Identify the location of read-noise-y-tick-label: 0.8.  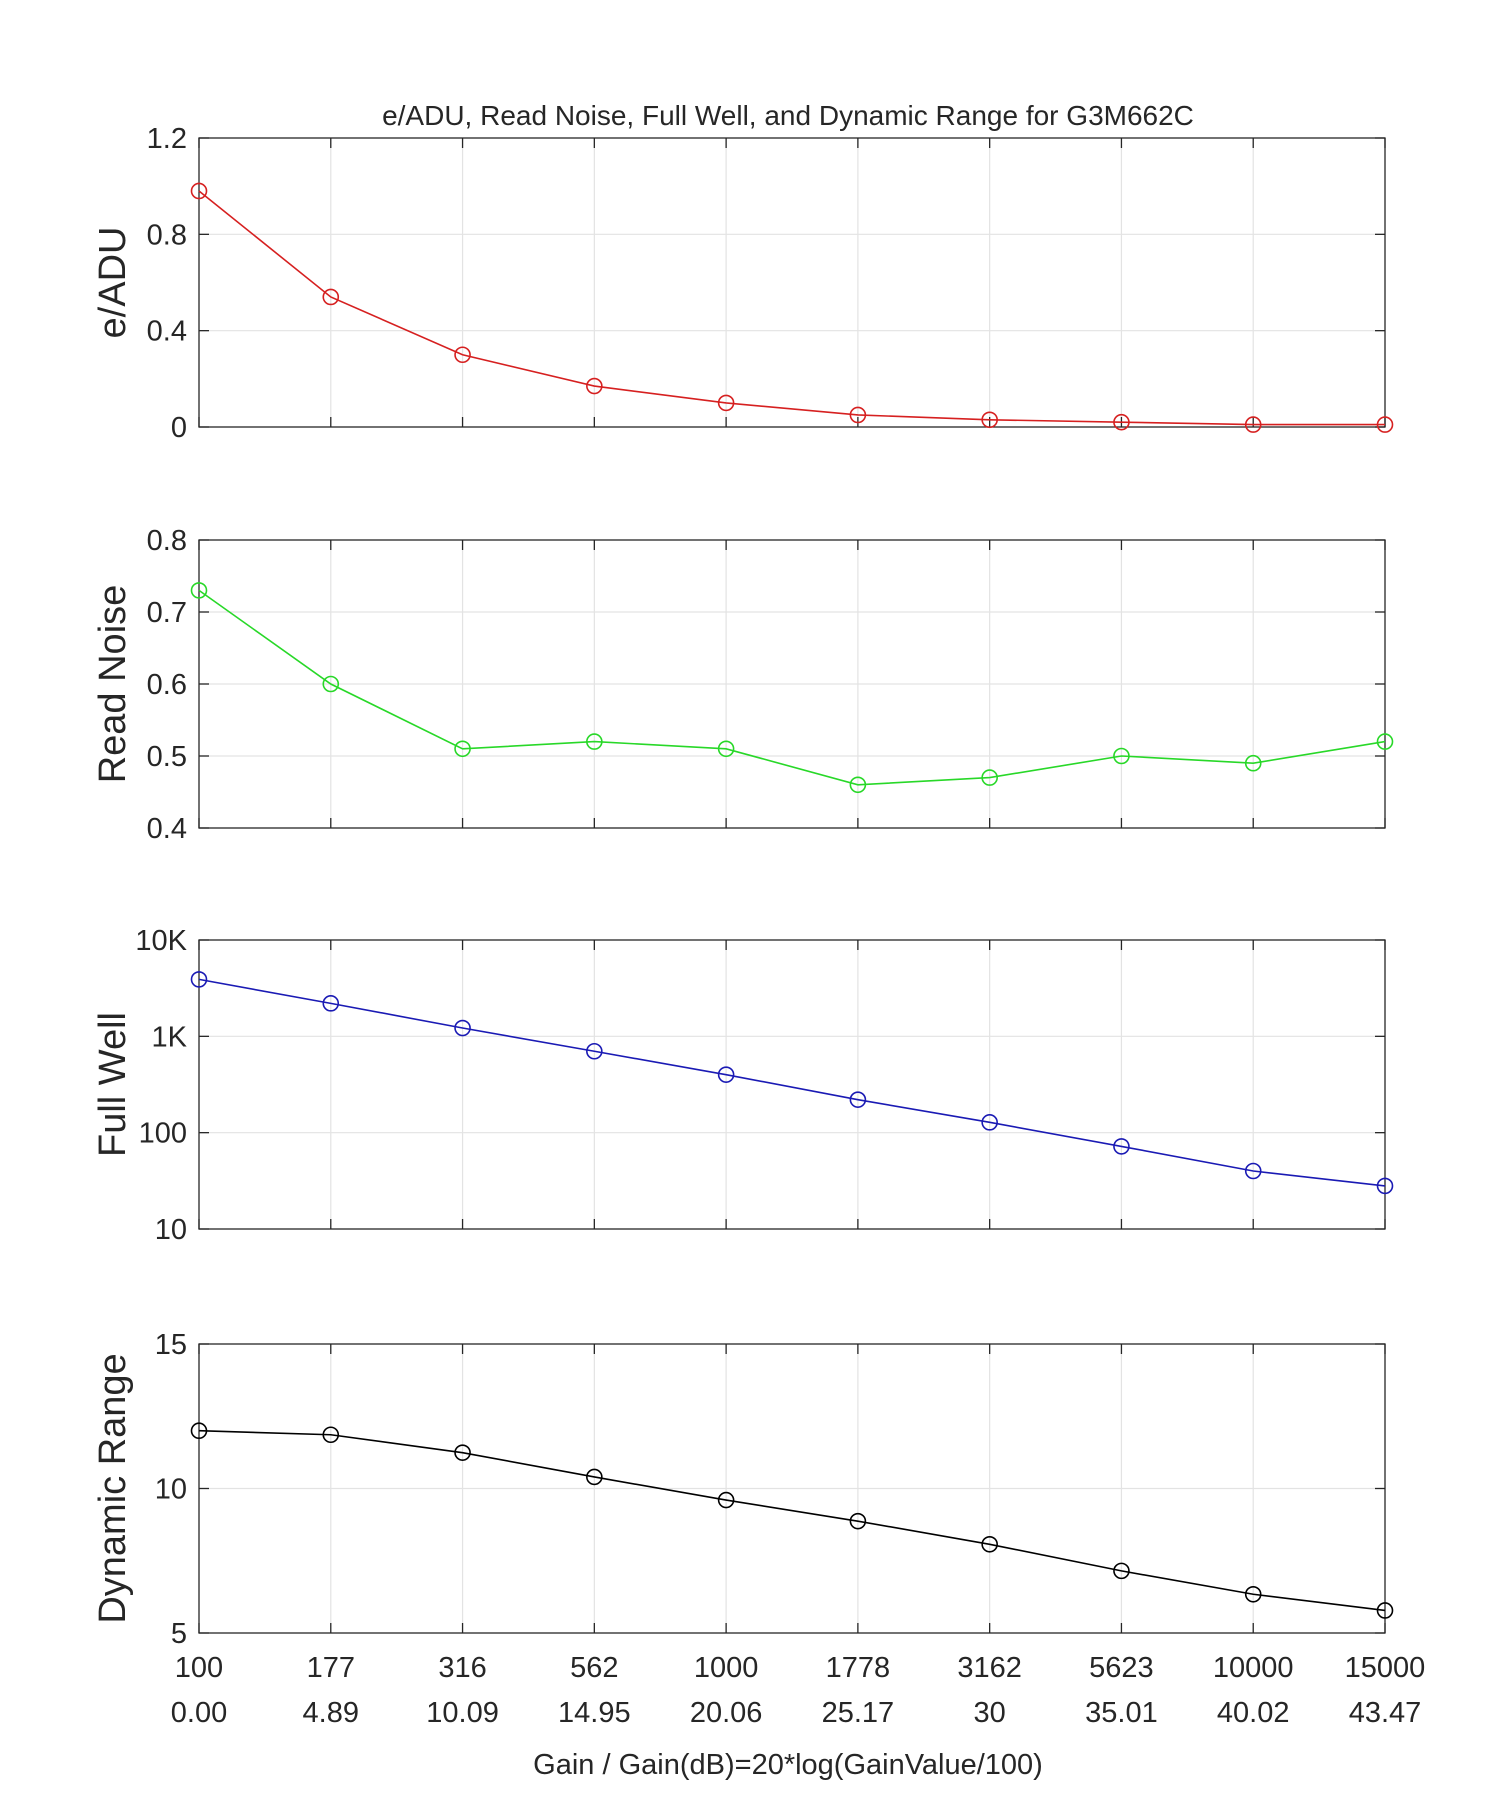
(167, 541).